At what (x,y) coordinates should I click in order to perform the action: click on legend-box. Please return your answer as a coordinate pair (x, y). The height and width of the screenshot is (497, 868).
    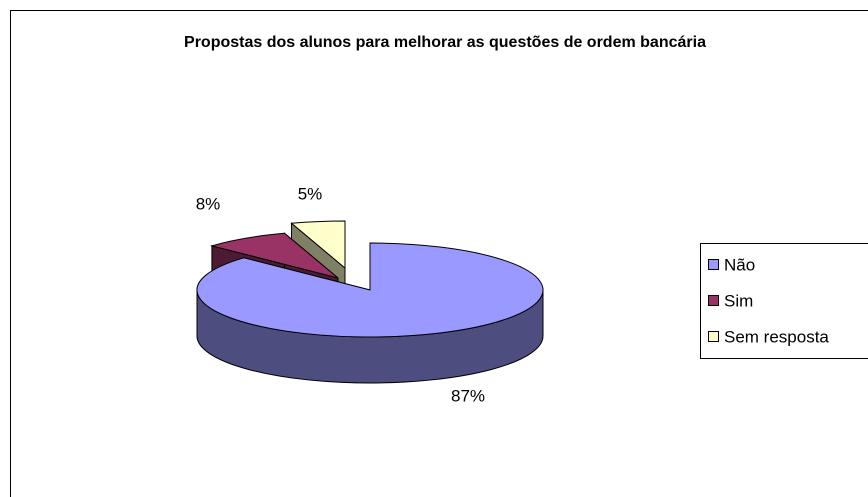
    Looking at the image, I should click on (784, 301).